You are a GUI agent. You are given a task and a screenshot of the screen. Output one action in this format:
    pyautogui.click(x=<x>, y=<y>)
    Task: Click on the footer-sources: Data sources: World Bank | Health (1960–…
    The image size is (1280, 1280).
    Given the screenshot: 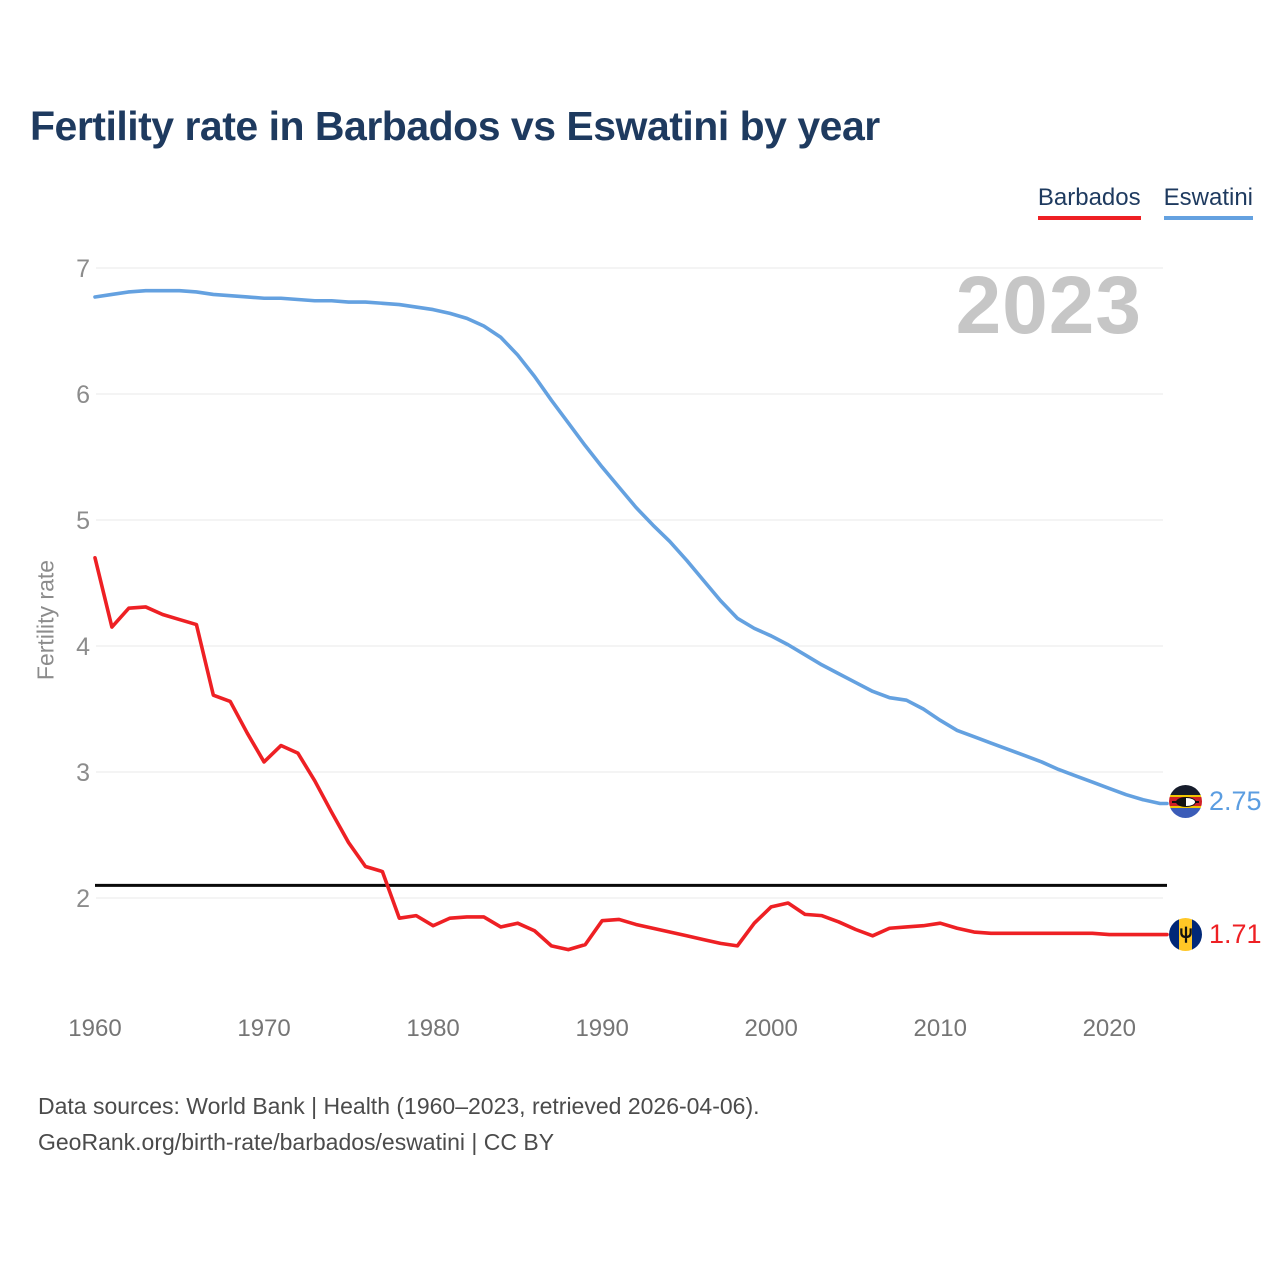 What is the action you would take?
    pyautogui.click(x=399, y=1106)
    